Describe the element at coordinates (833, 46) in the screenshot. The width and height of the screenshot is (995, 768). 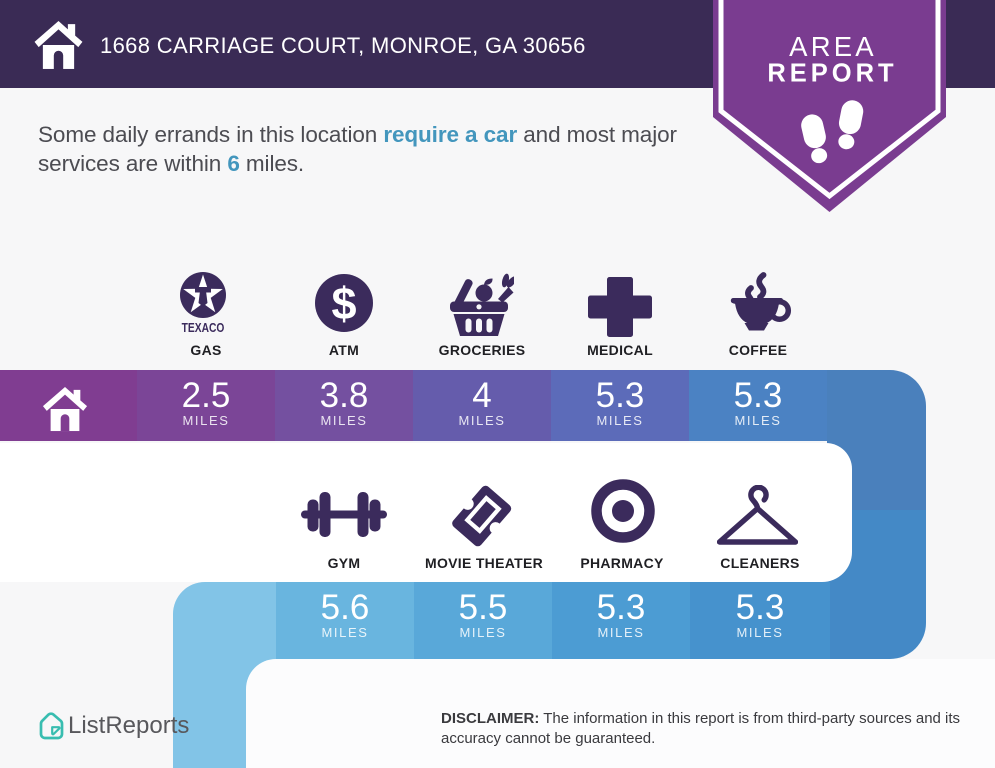
I see `svg-text: AREA` at that location.